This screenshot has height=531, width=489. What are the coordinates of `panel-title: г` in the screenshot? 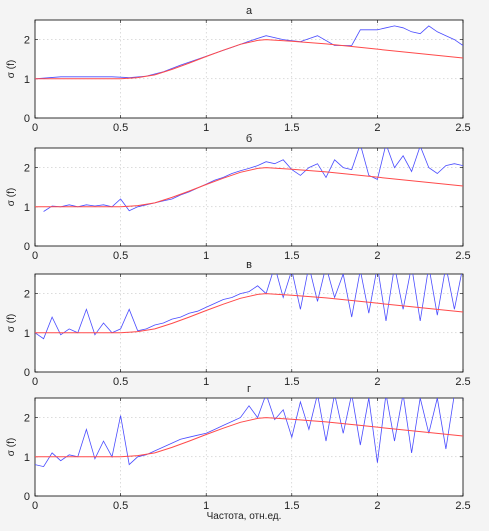 It's located at (249, 389).